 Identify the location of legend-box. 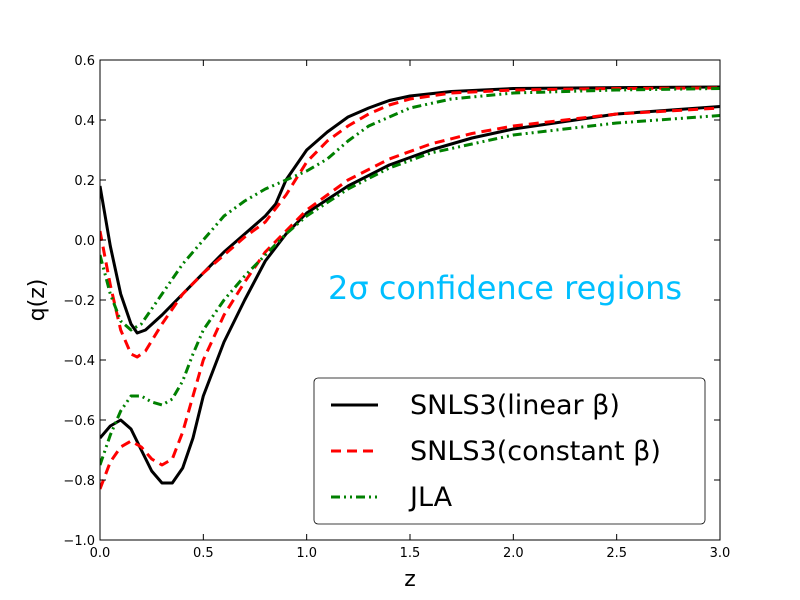
(509, 451).